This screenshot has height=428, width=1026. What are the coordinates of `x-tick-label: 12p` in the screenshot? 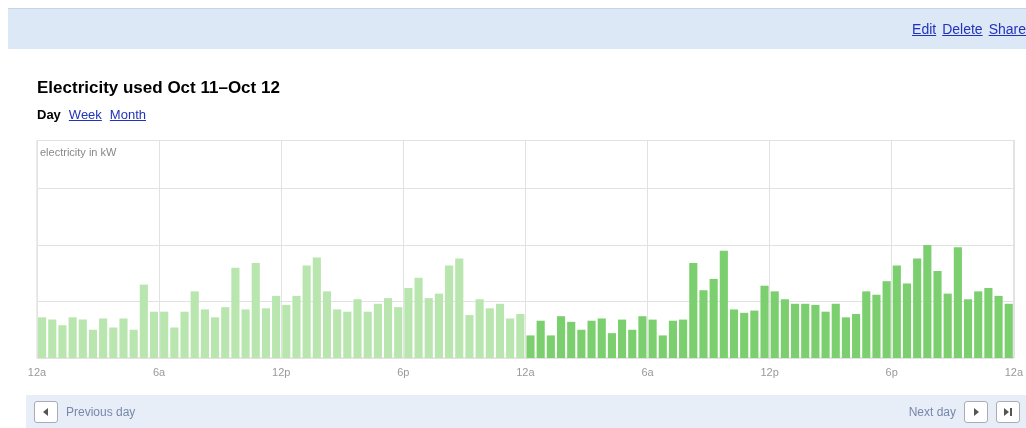 It's located at (281, 371).